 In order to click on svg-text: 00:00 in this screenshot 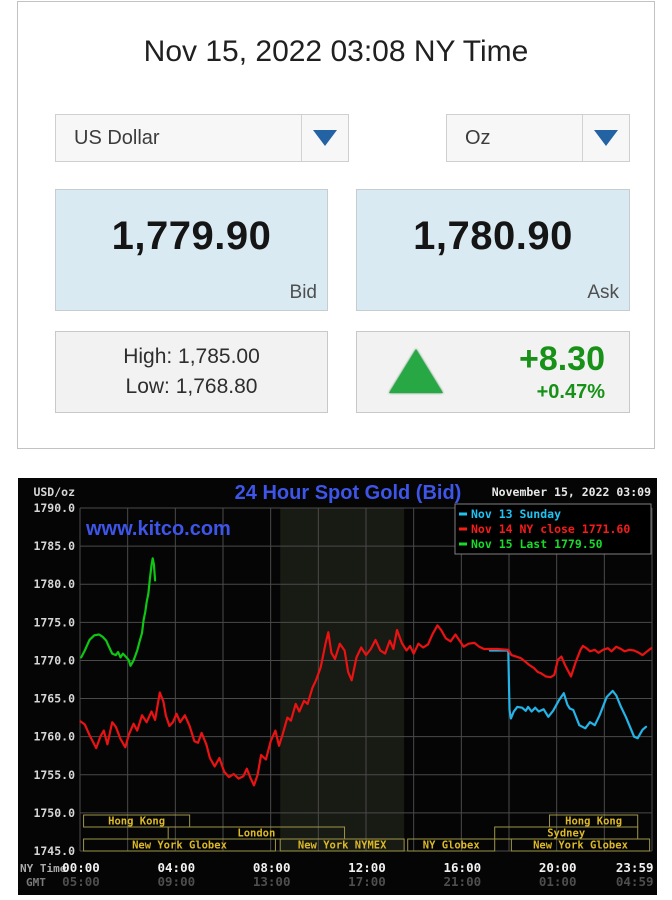, I will do `click(81, 867)`.